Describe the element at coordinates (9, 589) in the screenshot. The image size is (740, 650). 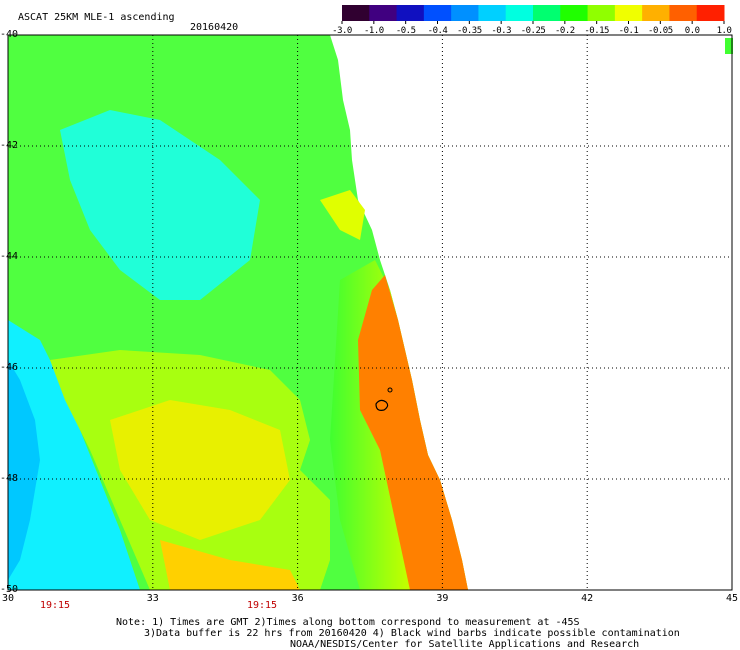
I see `lat-tick-label: -50` at that location.